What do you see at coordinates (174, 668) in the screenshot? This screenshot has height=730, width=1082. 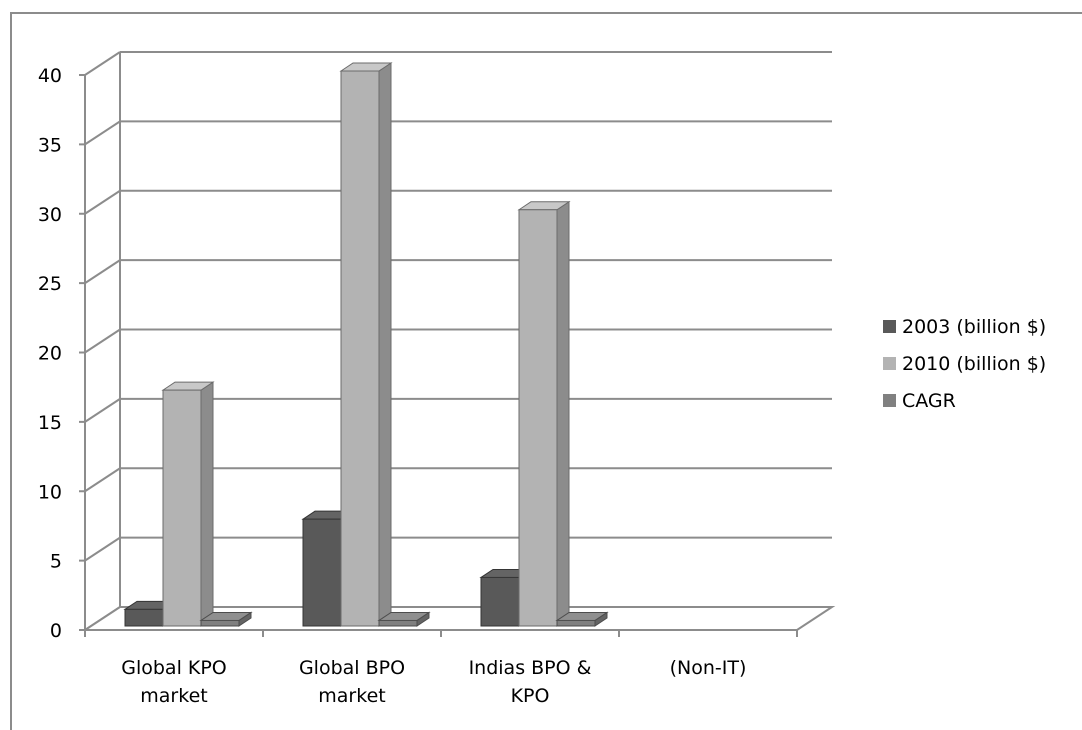 I see `x-tick-label: Global KPO` at bounding box center [174, 668].